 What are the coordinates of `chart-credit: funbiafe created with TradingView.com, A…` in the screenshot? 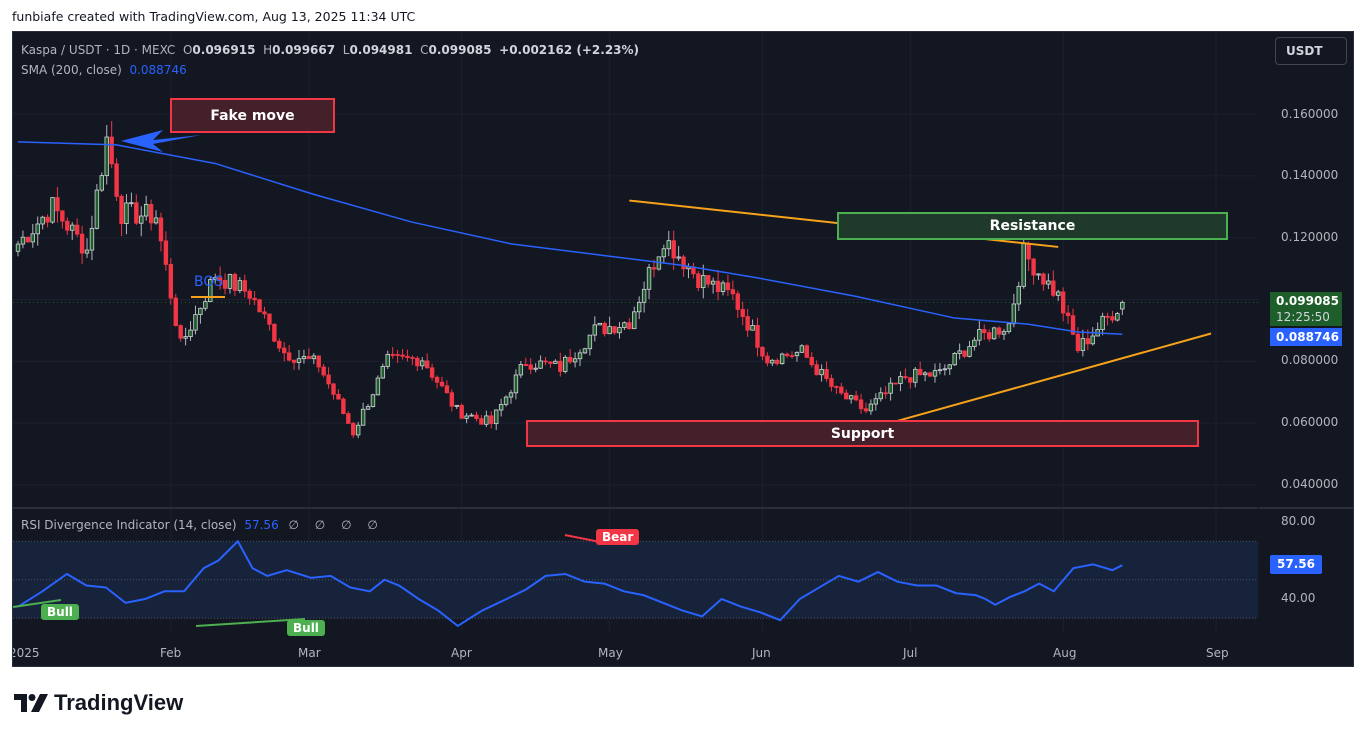 It's located at (214, 16).